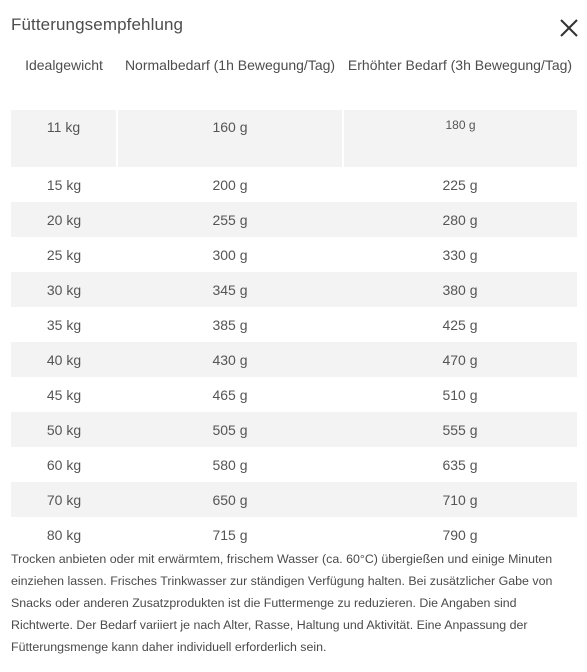  What do you see at coordinates (230, 359) in the screenshot?
I see `cell-normal: 430 g` at bounding box center [230, 359].